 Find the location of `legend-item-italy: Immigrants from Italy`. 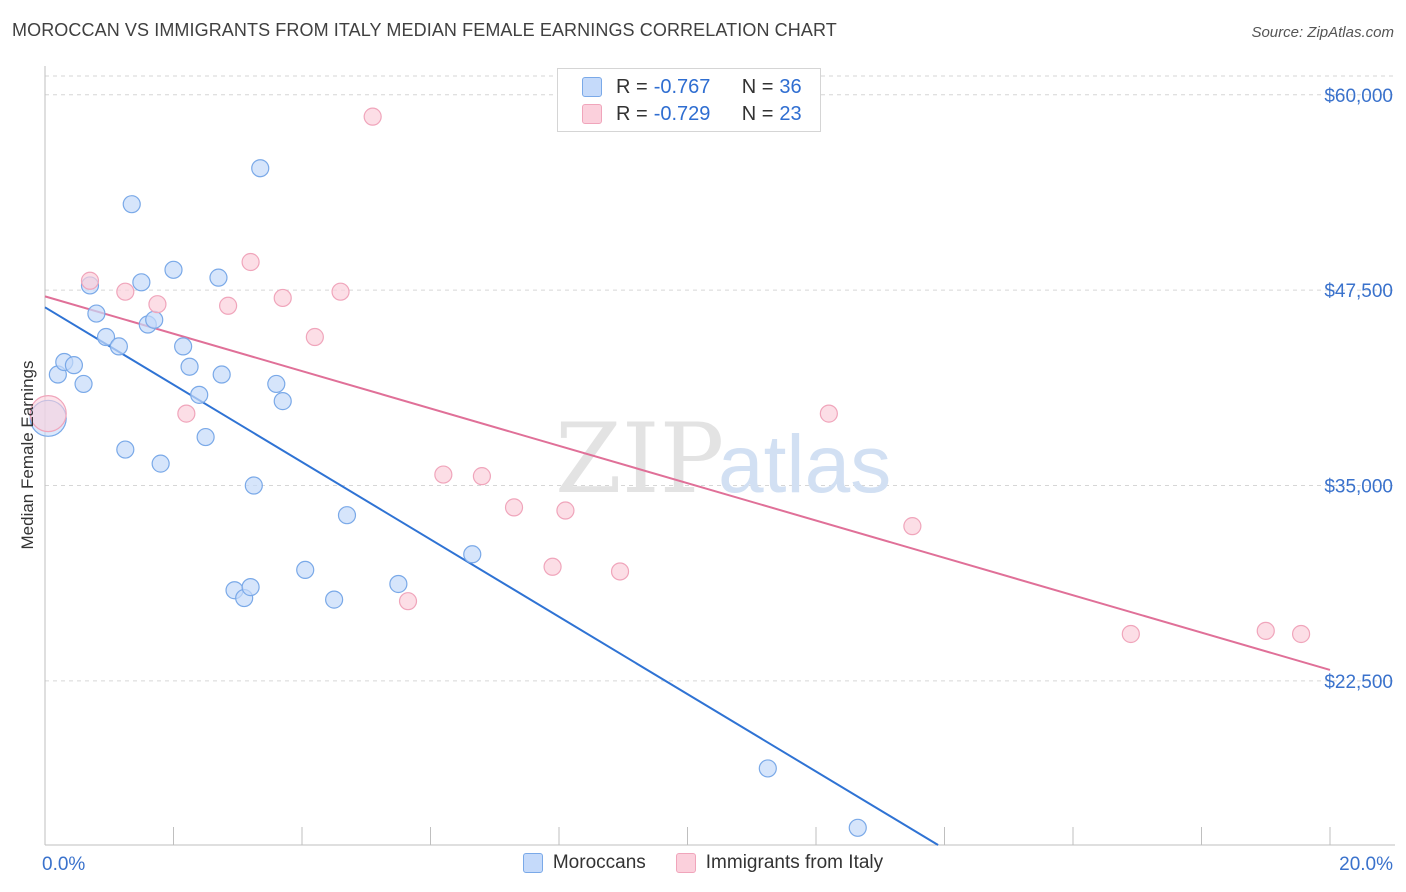

legend-item-italy: Immigrants from Italy is located at coordinates (779, 863).